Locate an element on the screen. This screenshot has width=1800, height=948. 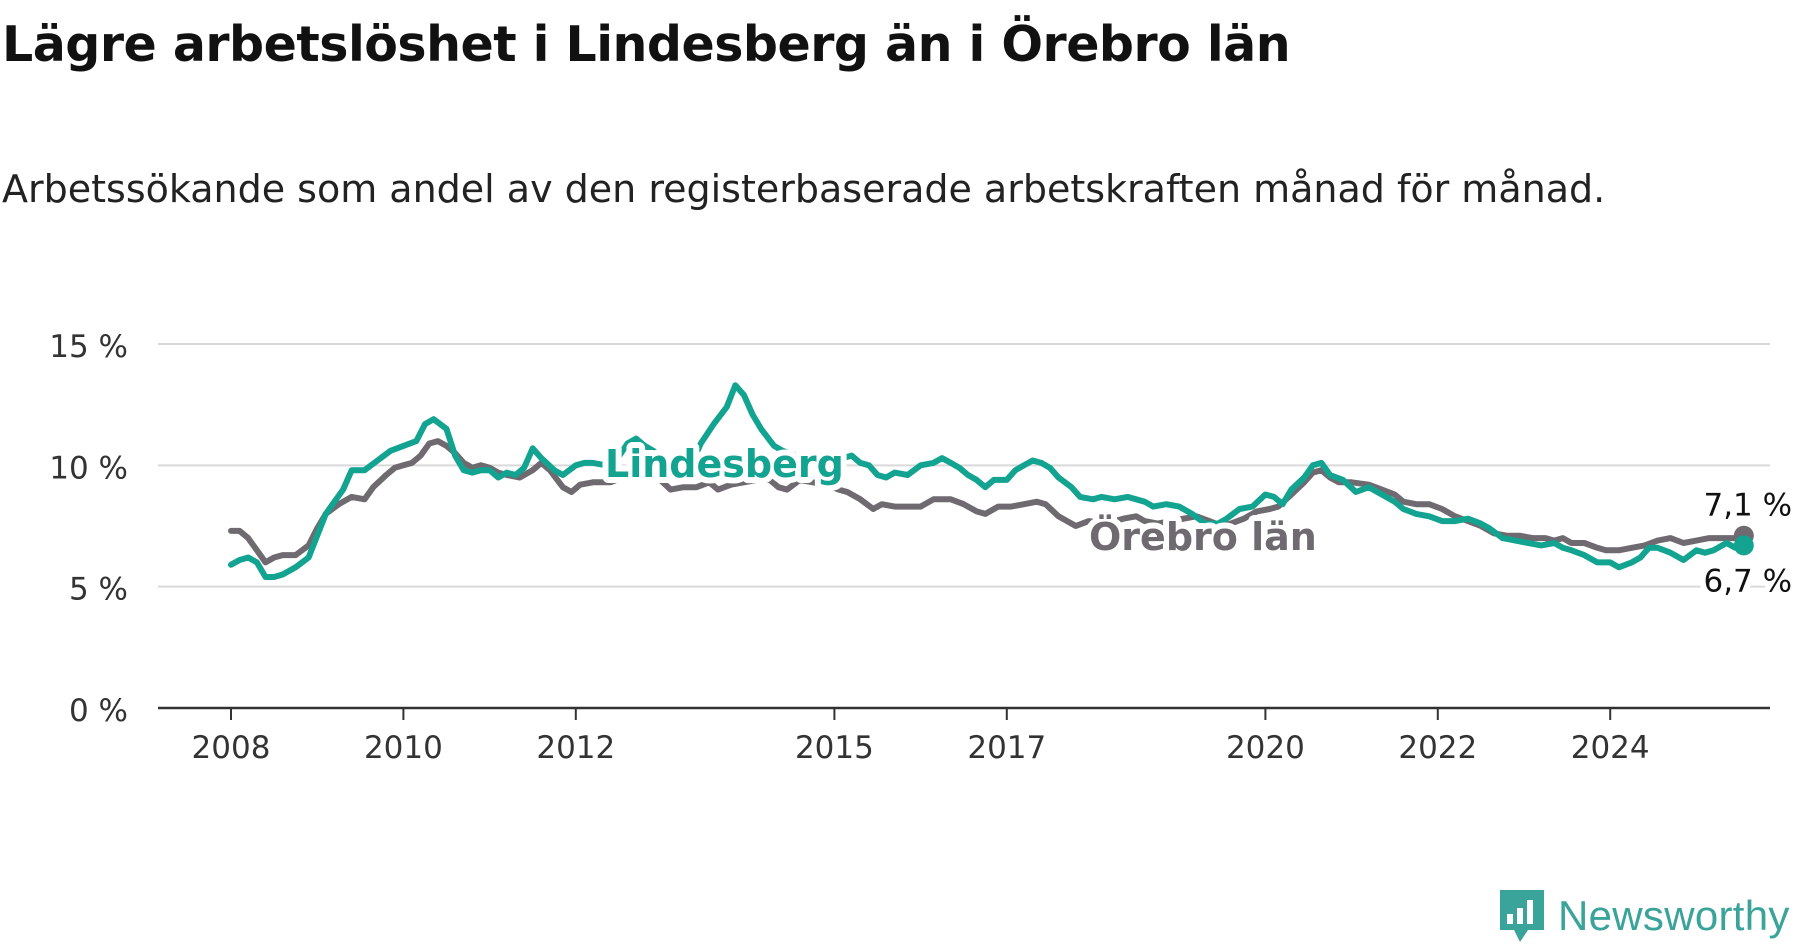
x-tick-label: 2024 is located at coordinates (1610, 748).